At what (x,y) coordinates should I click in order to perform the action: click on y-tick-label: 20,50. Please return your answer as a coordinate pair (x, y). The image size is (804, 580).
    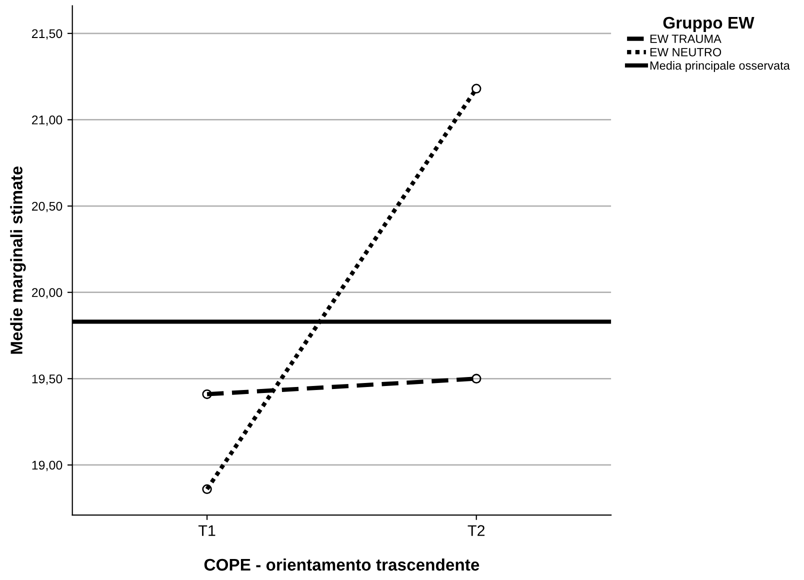
    Looking at the image, I should click on (47, 207).